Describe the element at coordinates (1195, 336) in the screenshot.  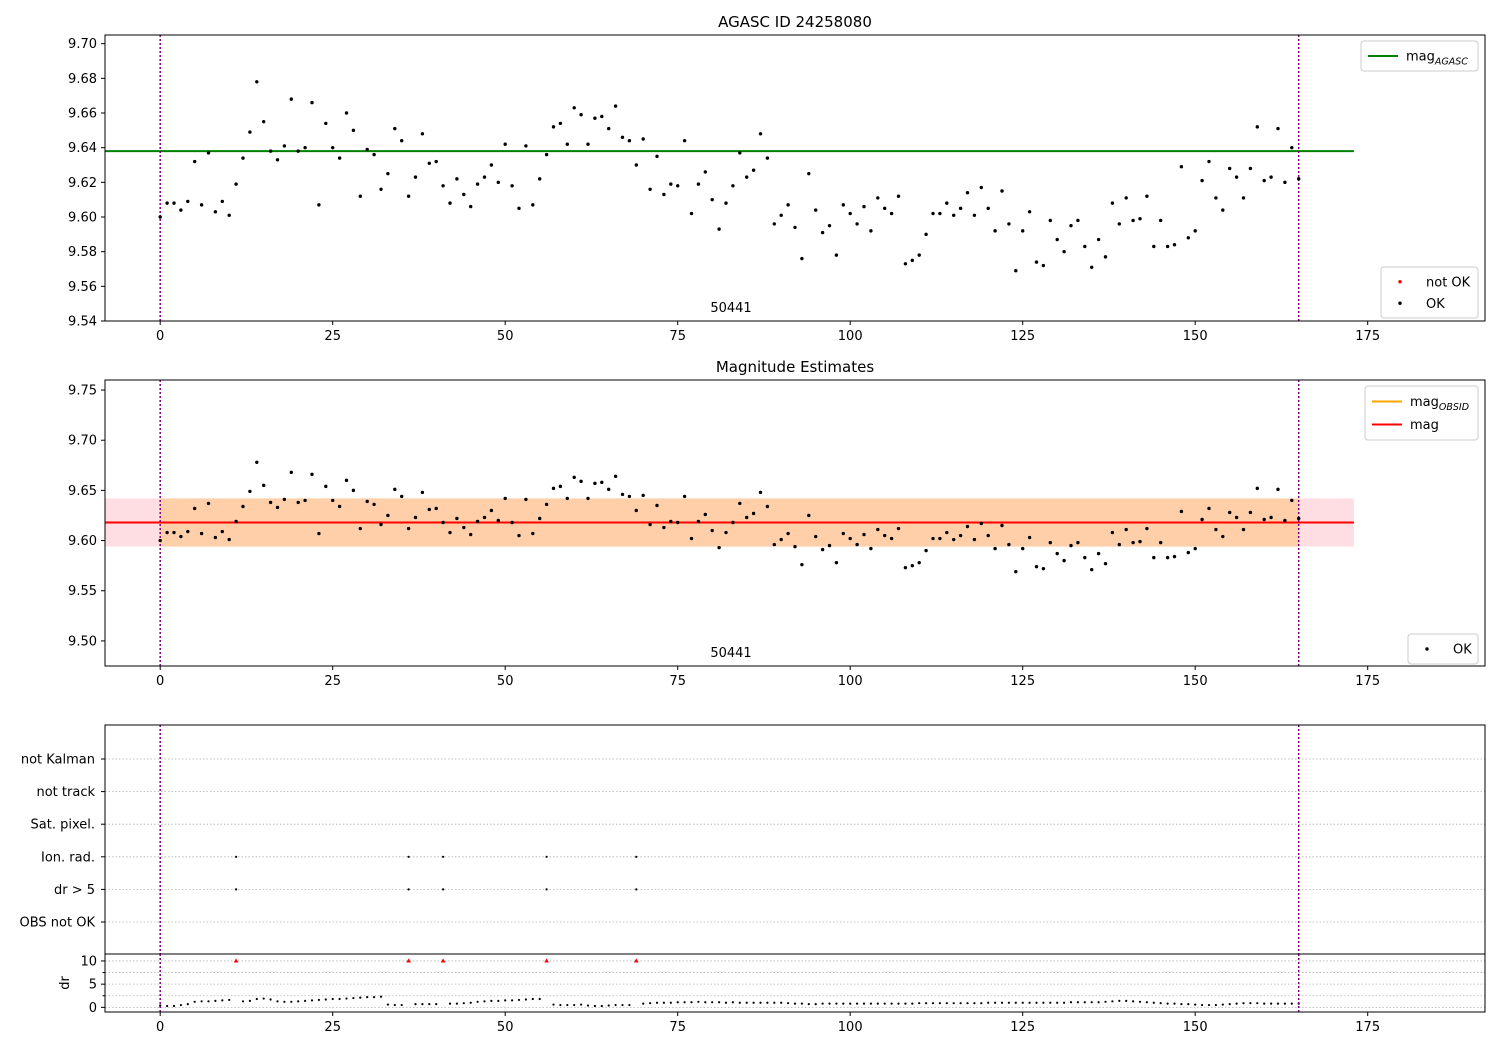
I see `agasc-xtick-label: 150` at that location.